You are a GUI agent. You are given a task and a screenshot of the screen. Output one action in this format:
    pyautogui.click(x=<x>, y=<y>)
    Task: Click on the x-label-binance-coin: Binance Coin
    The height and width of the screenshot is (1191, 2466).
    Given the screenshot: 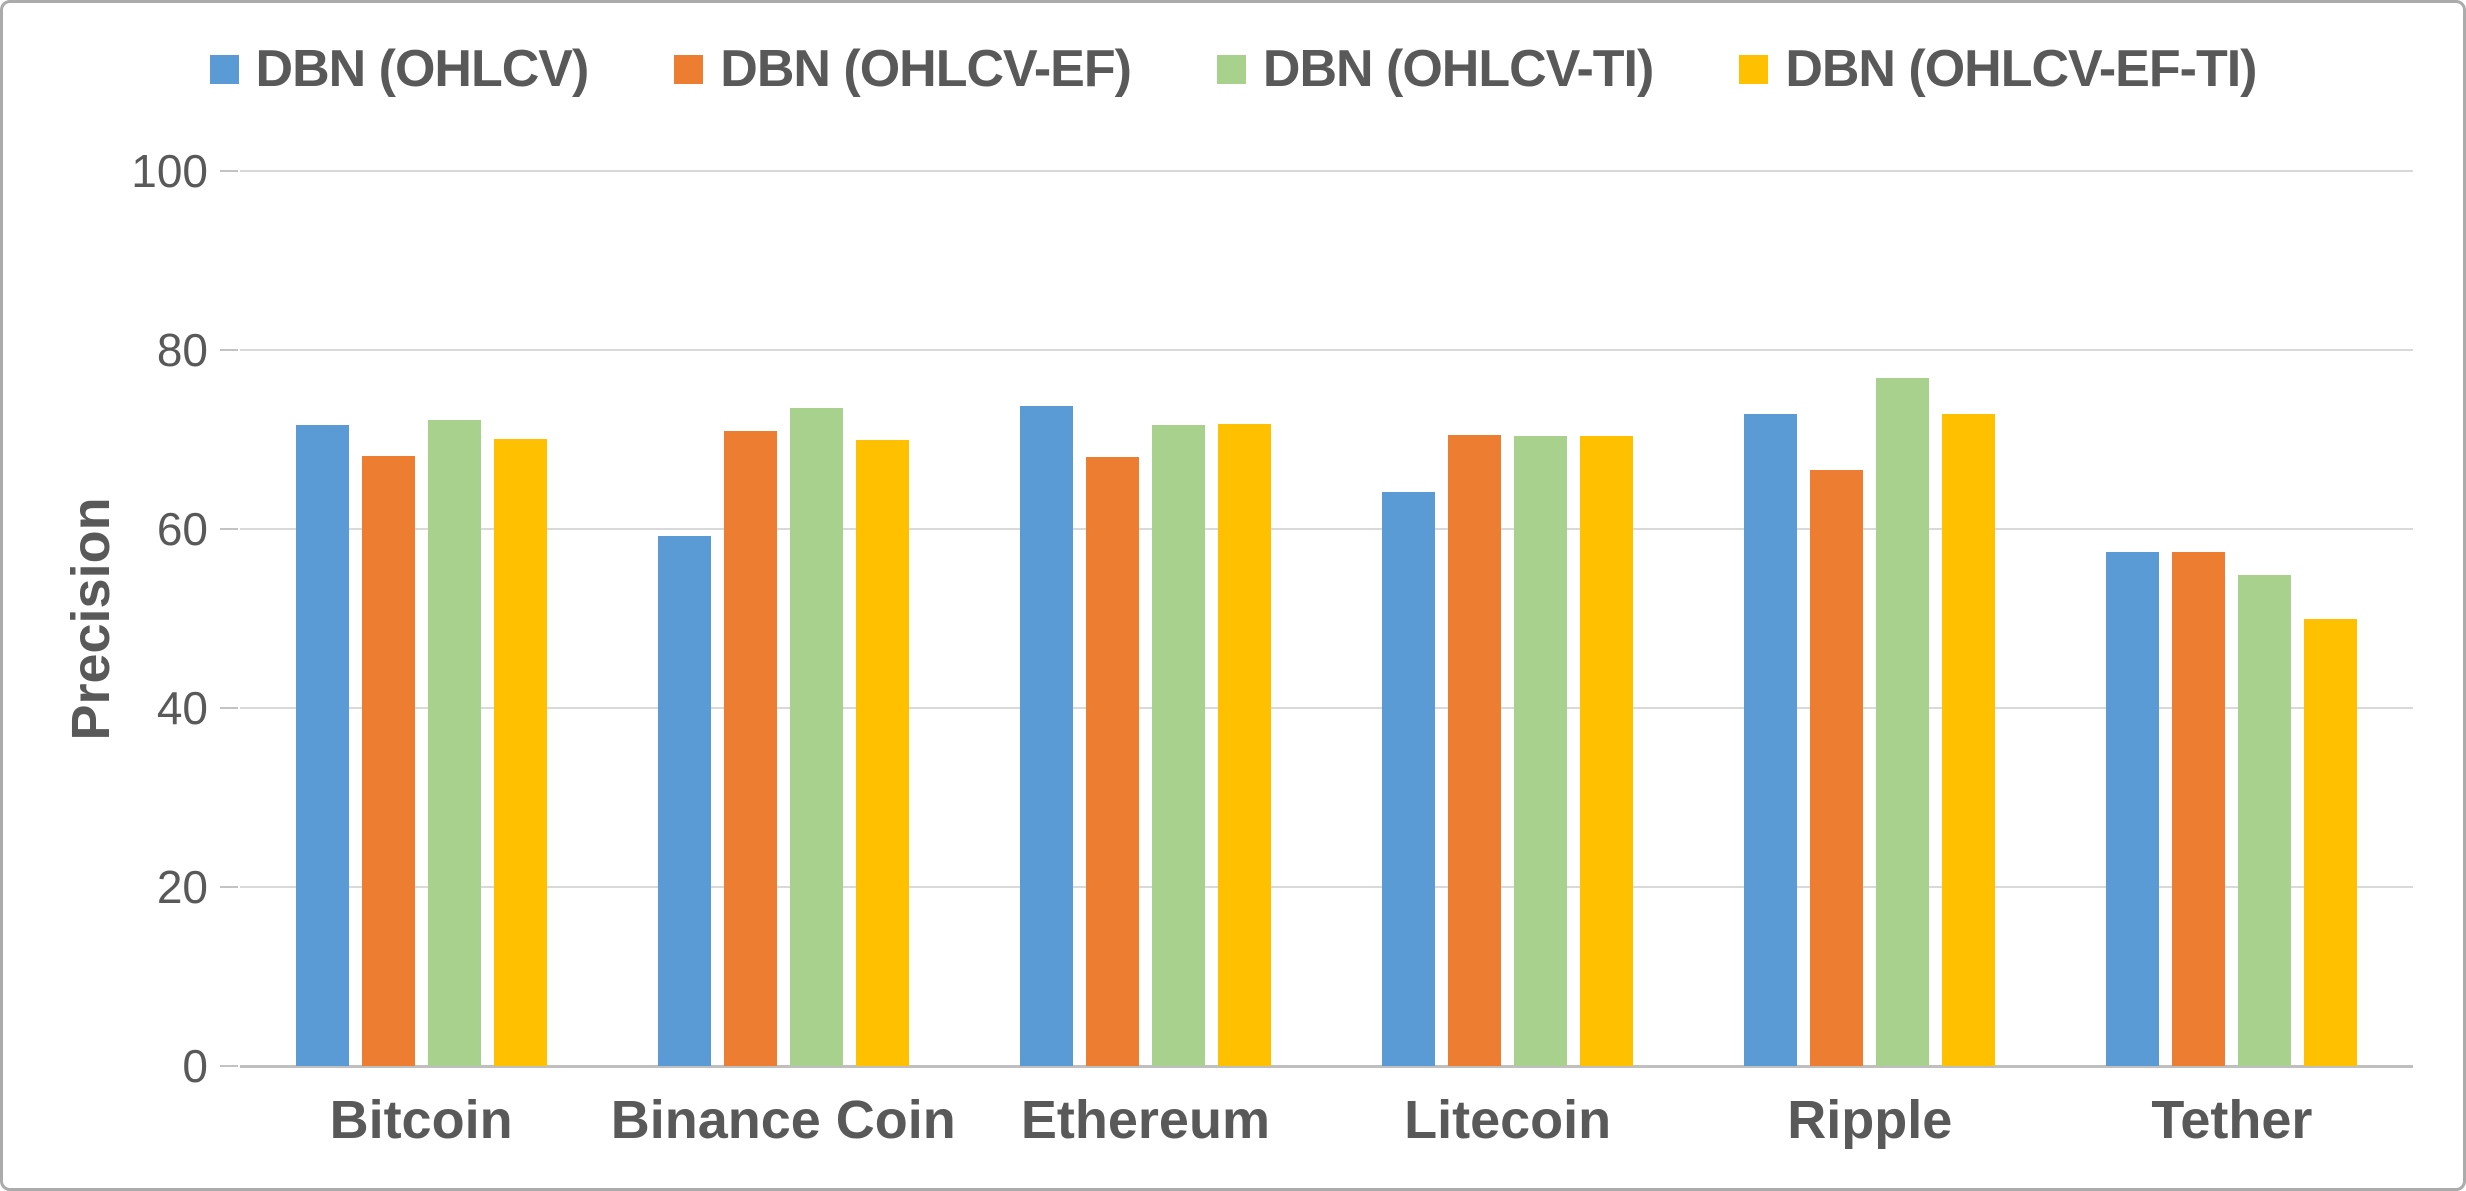 What is the action you would take?
    pyautogui.click(x=783, y=1120)
    